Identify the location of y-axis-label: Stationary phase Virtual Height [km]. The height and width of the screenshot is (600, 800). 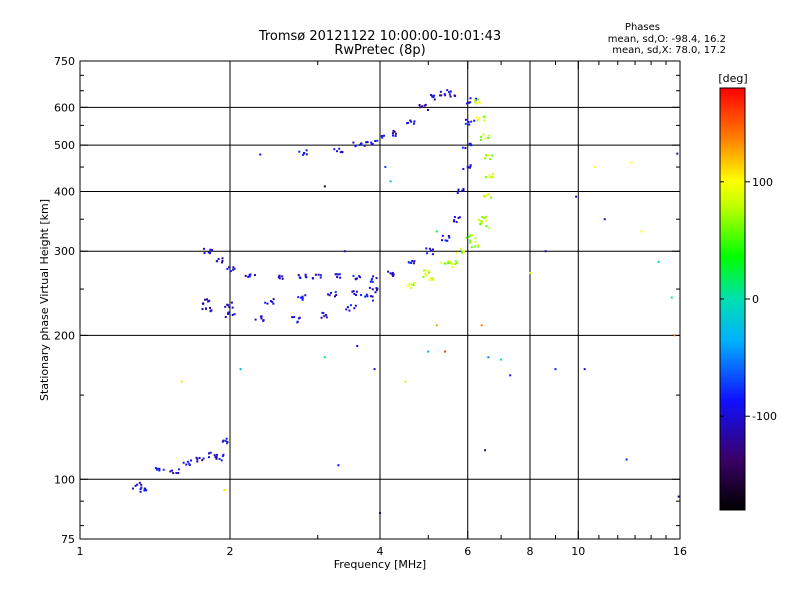
(44, 300).